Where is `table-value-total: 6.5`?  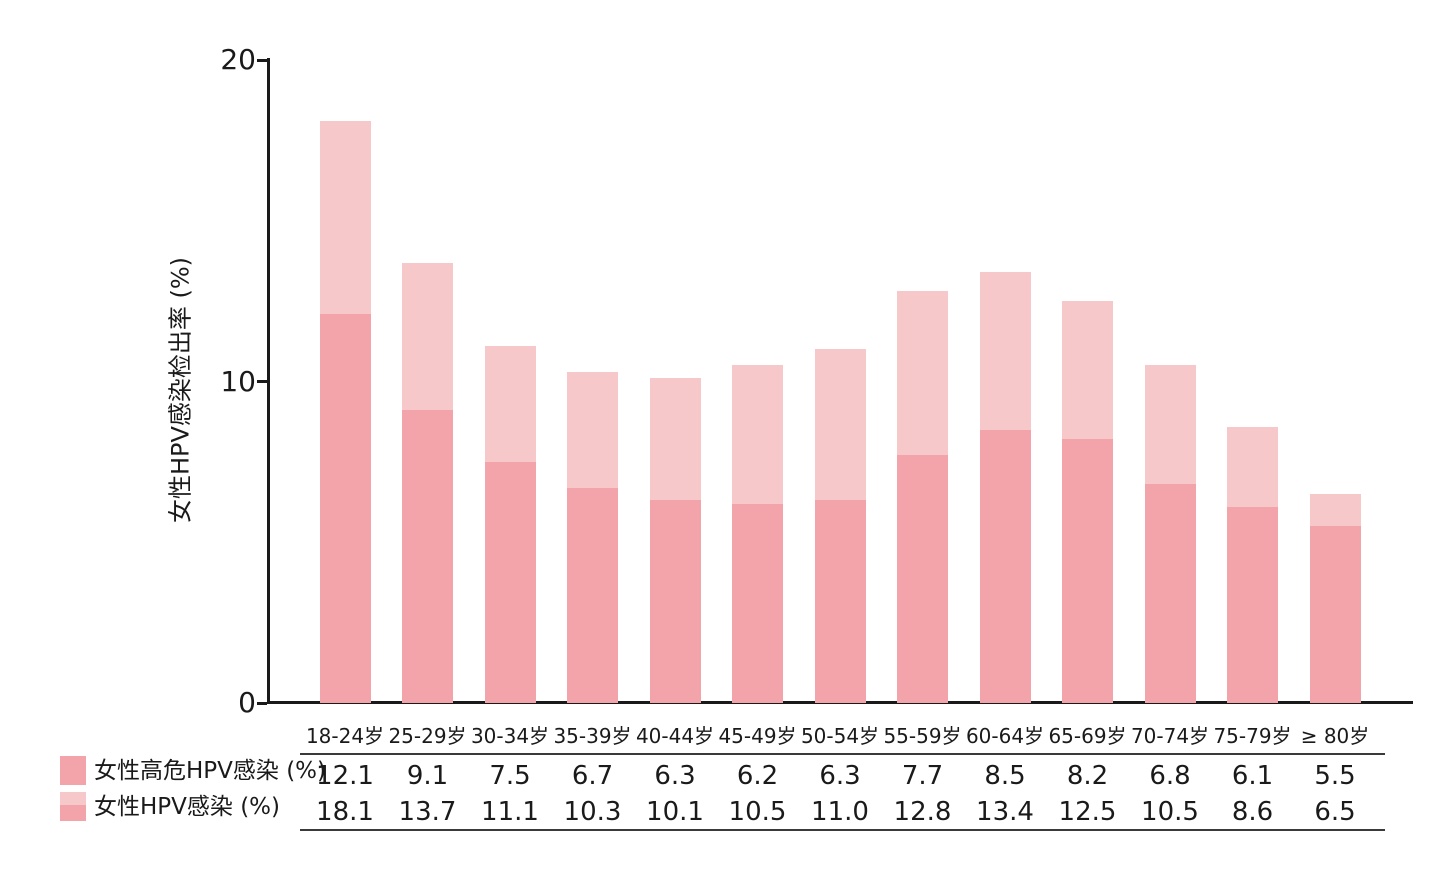 table-value-total: 6.5 is located at coordinates (1335, 812).